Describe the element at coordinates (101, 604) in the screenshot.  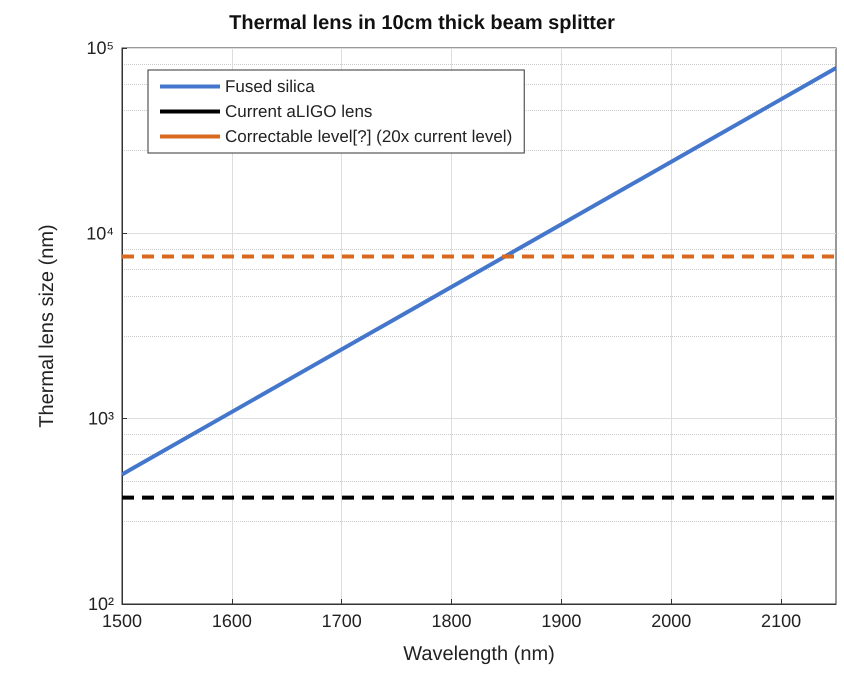
I see `y-tick-label: 10²` at that location.